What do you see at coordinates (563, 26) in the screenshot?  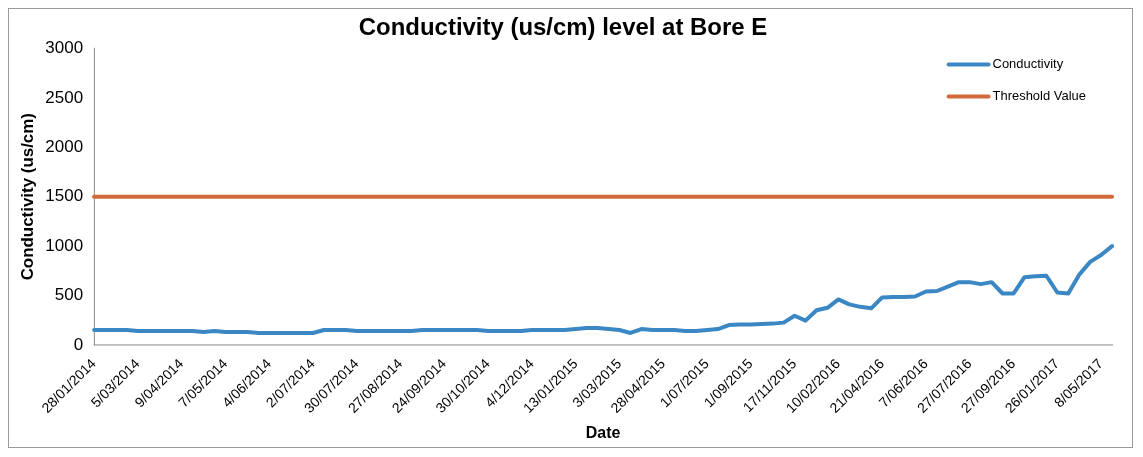 I see `chart-title: Conductivity (us/cm) level at Bore E` at bounding box center [563, 26].